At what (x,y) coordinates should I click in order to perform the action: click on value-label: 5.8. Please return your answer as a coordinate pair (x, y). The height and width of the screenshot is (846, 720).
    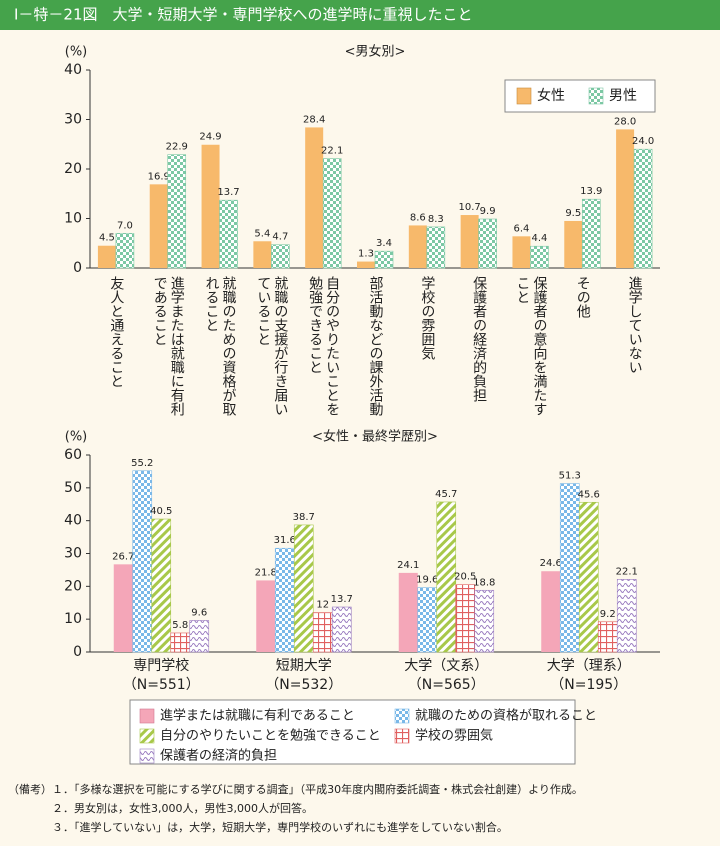
    Looking at the image, I should click on (180, 625).